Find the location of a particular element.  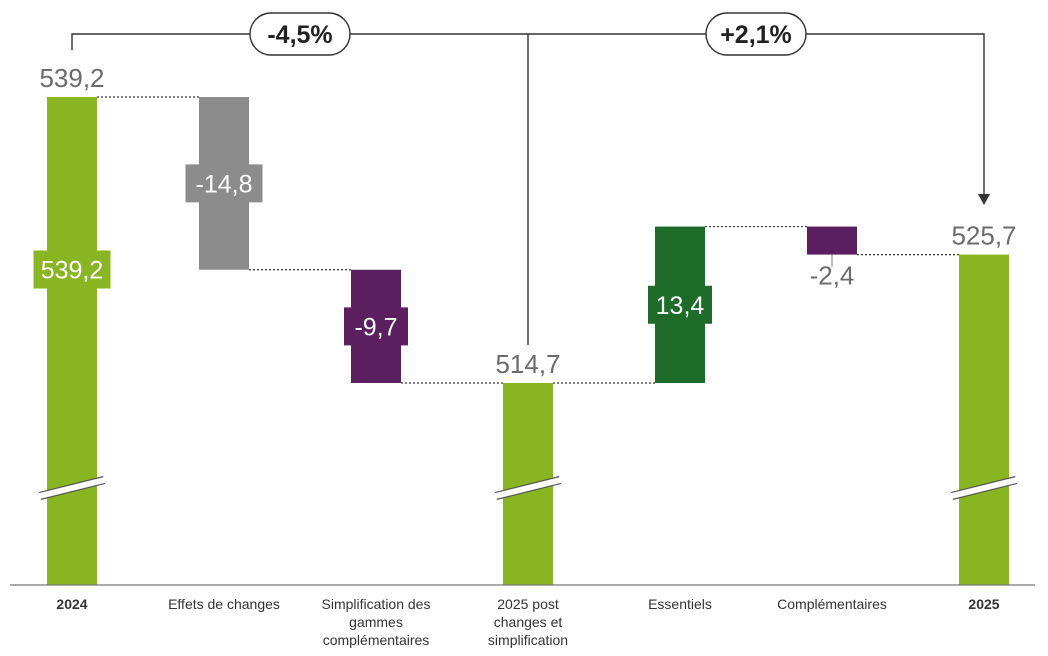

value-label-inside: -9,7 is located at coordinates (375, 327).